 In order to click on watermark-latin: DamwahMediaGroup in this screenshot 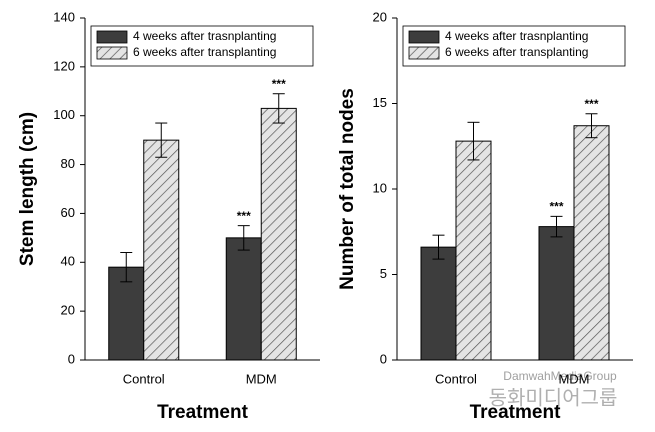, I will do `click(560, 376)`.